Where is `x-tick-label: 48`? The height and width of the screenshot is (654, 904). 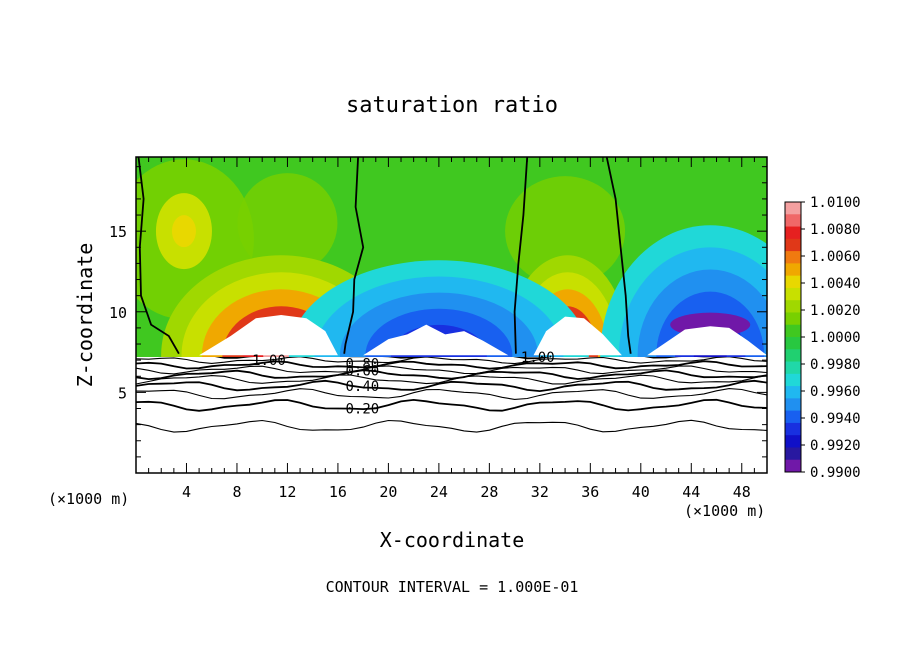 x-tick-label: 48 is located at coordinates (742, 492).